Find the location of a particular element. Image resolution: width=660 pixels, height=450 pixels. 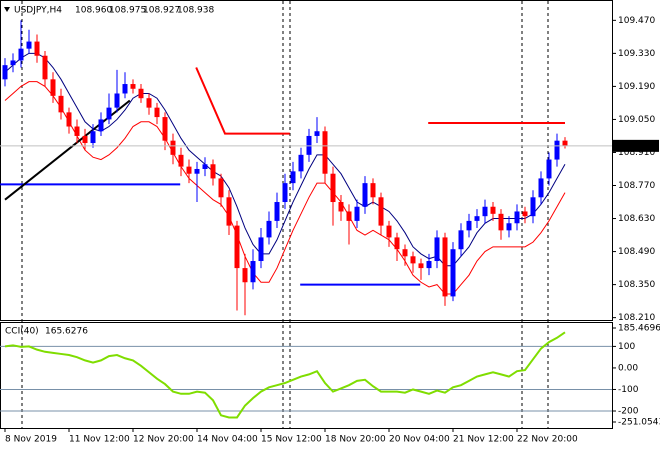

y-tick-label: 109.190 is located at coordinates (636, 87).